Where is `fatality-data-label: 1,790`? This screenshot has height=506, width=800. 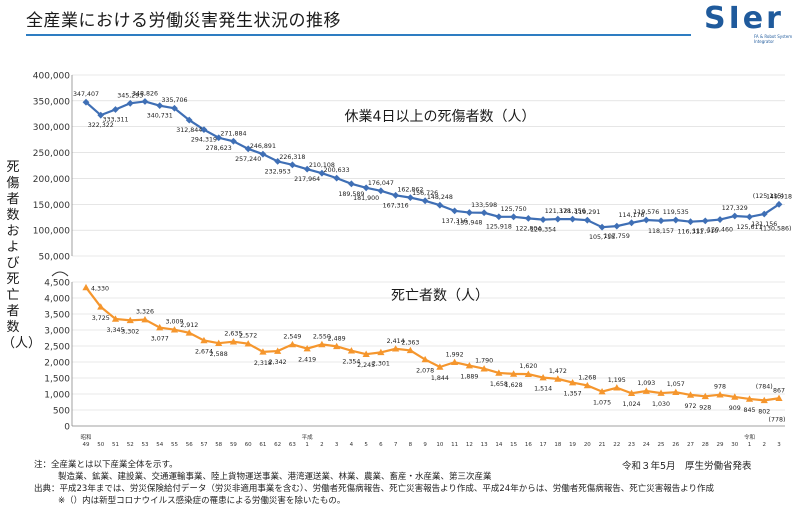 fatality-data-label: 1,790 is located at coordinates (484, 361).